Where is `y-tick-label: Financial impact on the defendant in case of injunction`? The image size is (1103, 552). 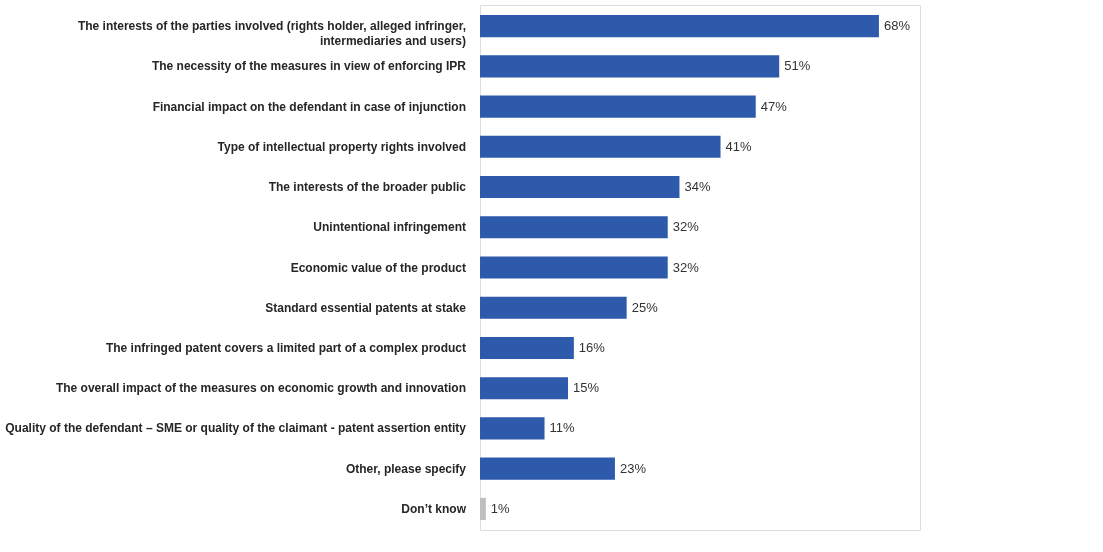 y-tick-label: Financial impact on the defendant in case of injunction is located at coordinates (309, 106).